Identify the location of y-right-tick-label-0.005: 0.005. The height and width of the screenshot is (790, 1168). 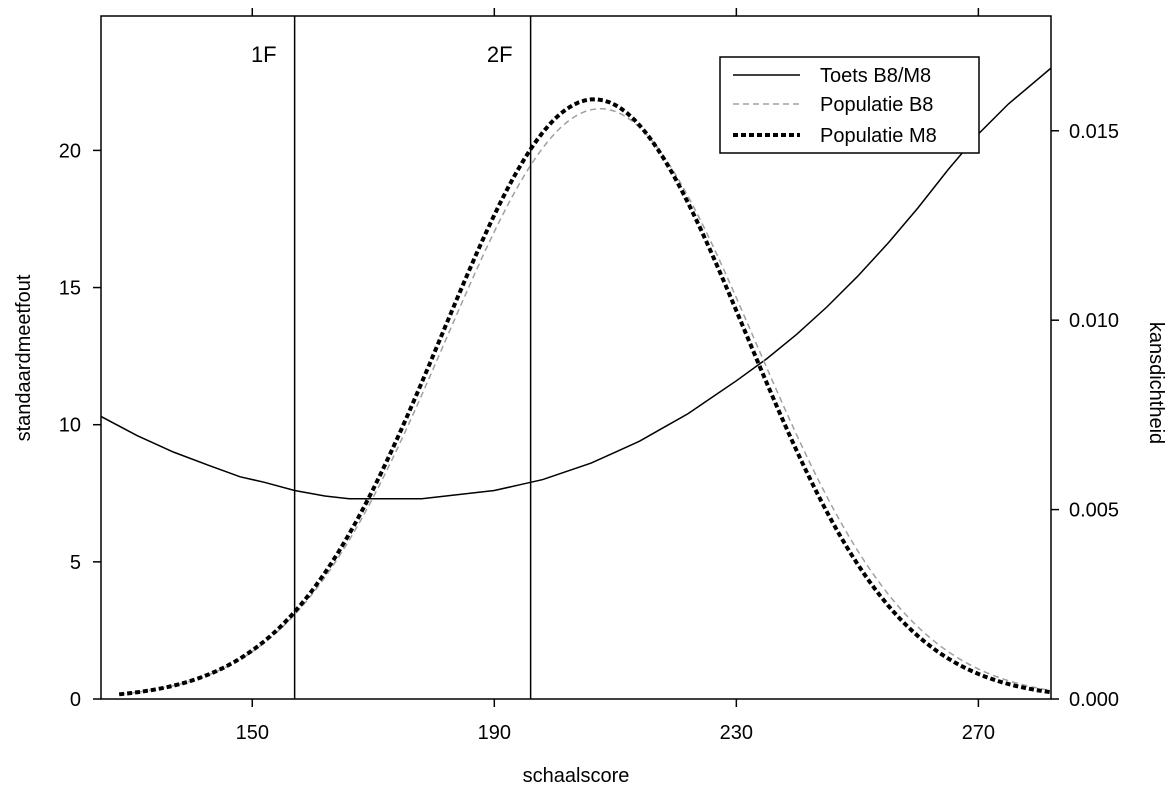
(1094, 511).